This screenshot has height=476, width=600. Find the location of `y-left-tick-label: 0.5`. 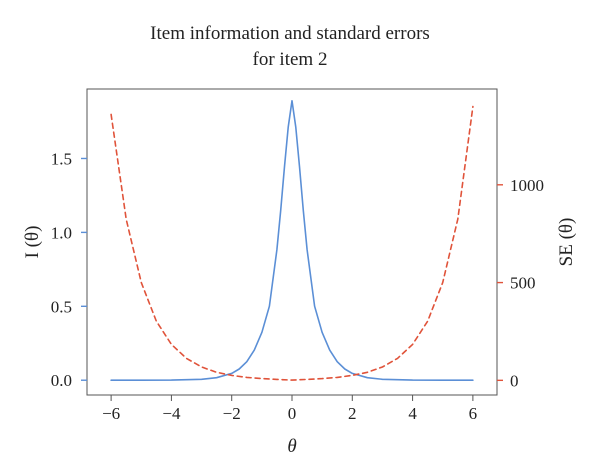

y-left-tick-label: 0.5 is located at coordinates (61, 306).